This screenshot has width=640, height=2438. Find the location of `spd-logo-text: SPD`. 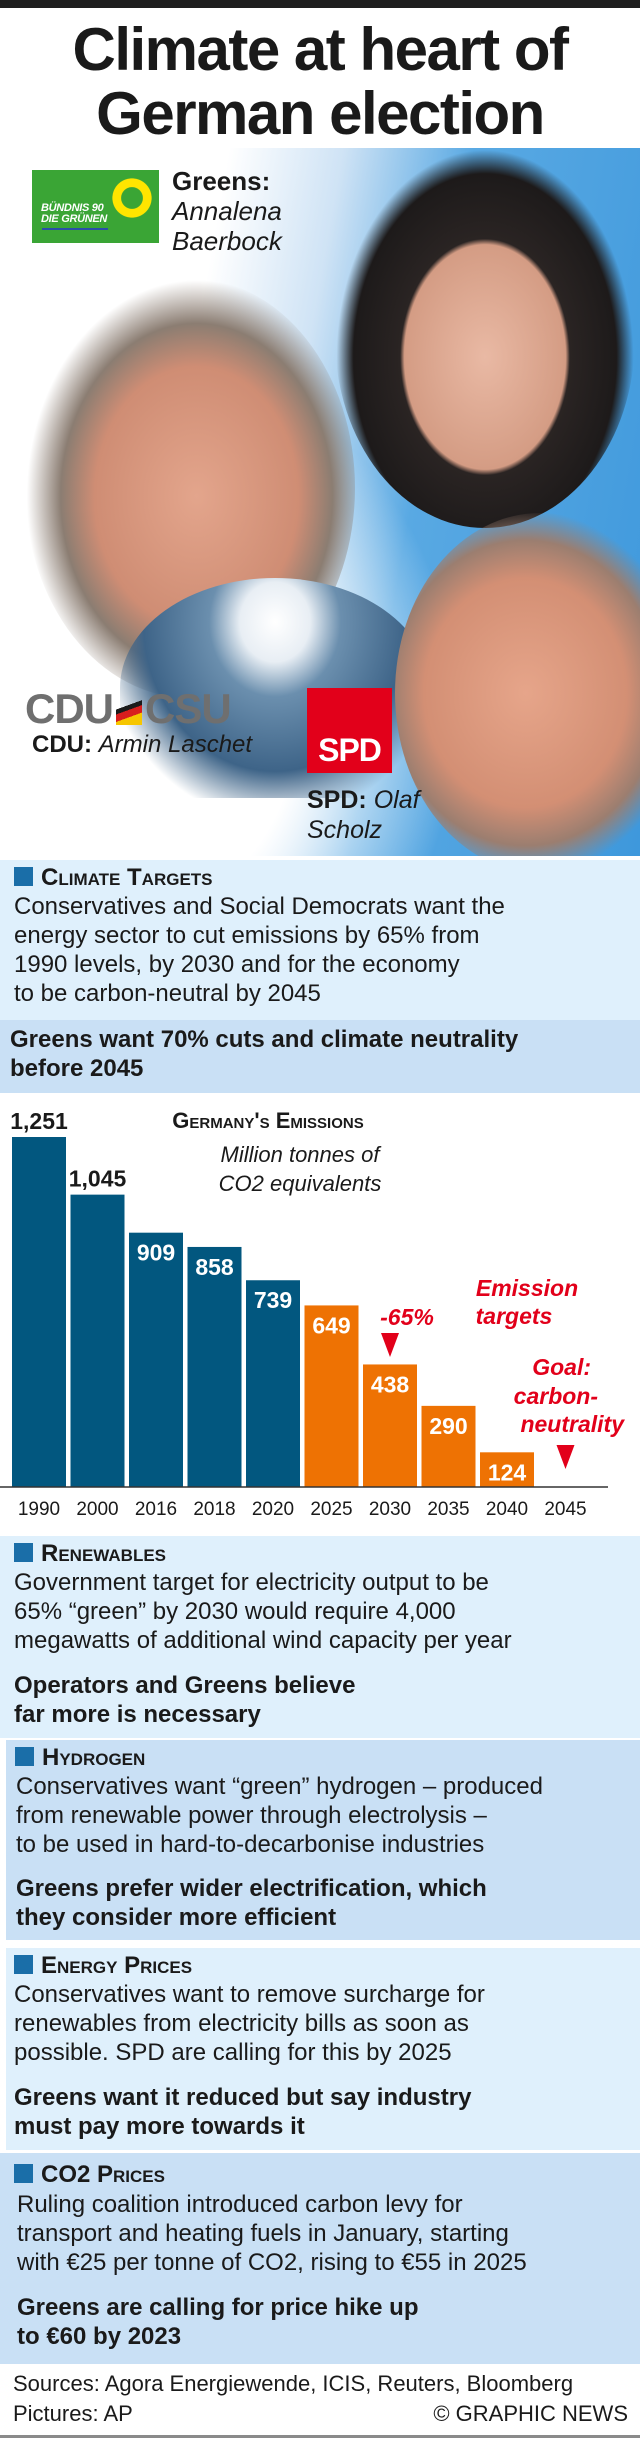

spd-logo-text: SPD is located at coordinates (350, 750).